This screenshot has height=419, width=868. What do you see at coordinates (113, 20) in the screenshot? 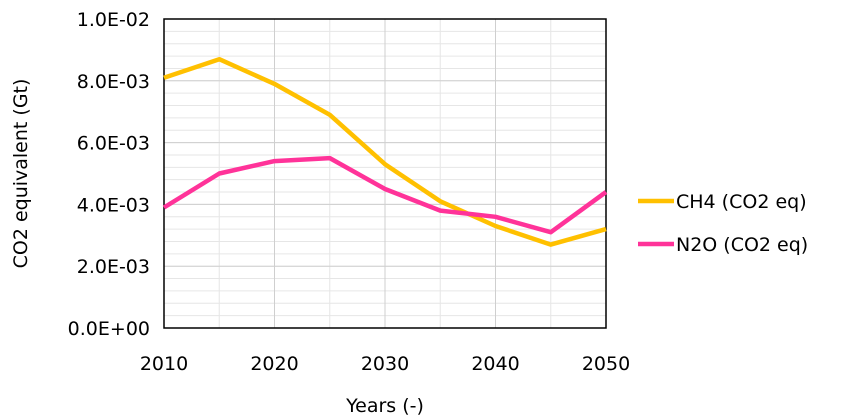
I see `y-tick-label: 1.0E-02` at bounding box center [113, 20].